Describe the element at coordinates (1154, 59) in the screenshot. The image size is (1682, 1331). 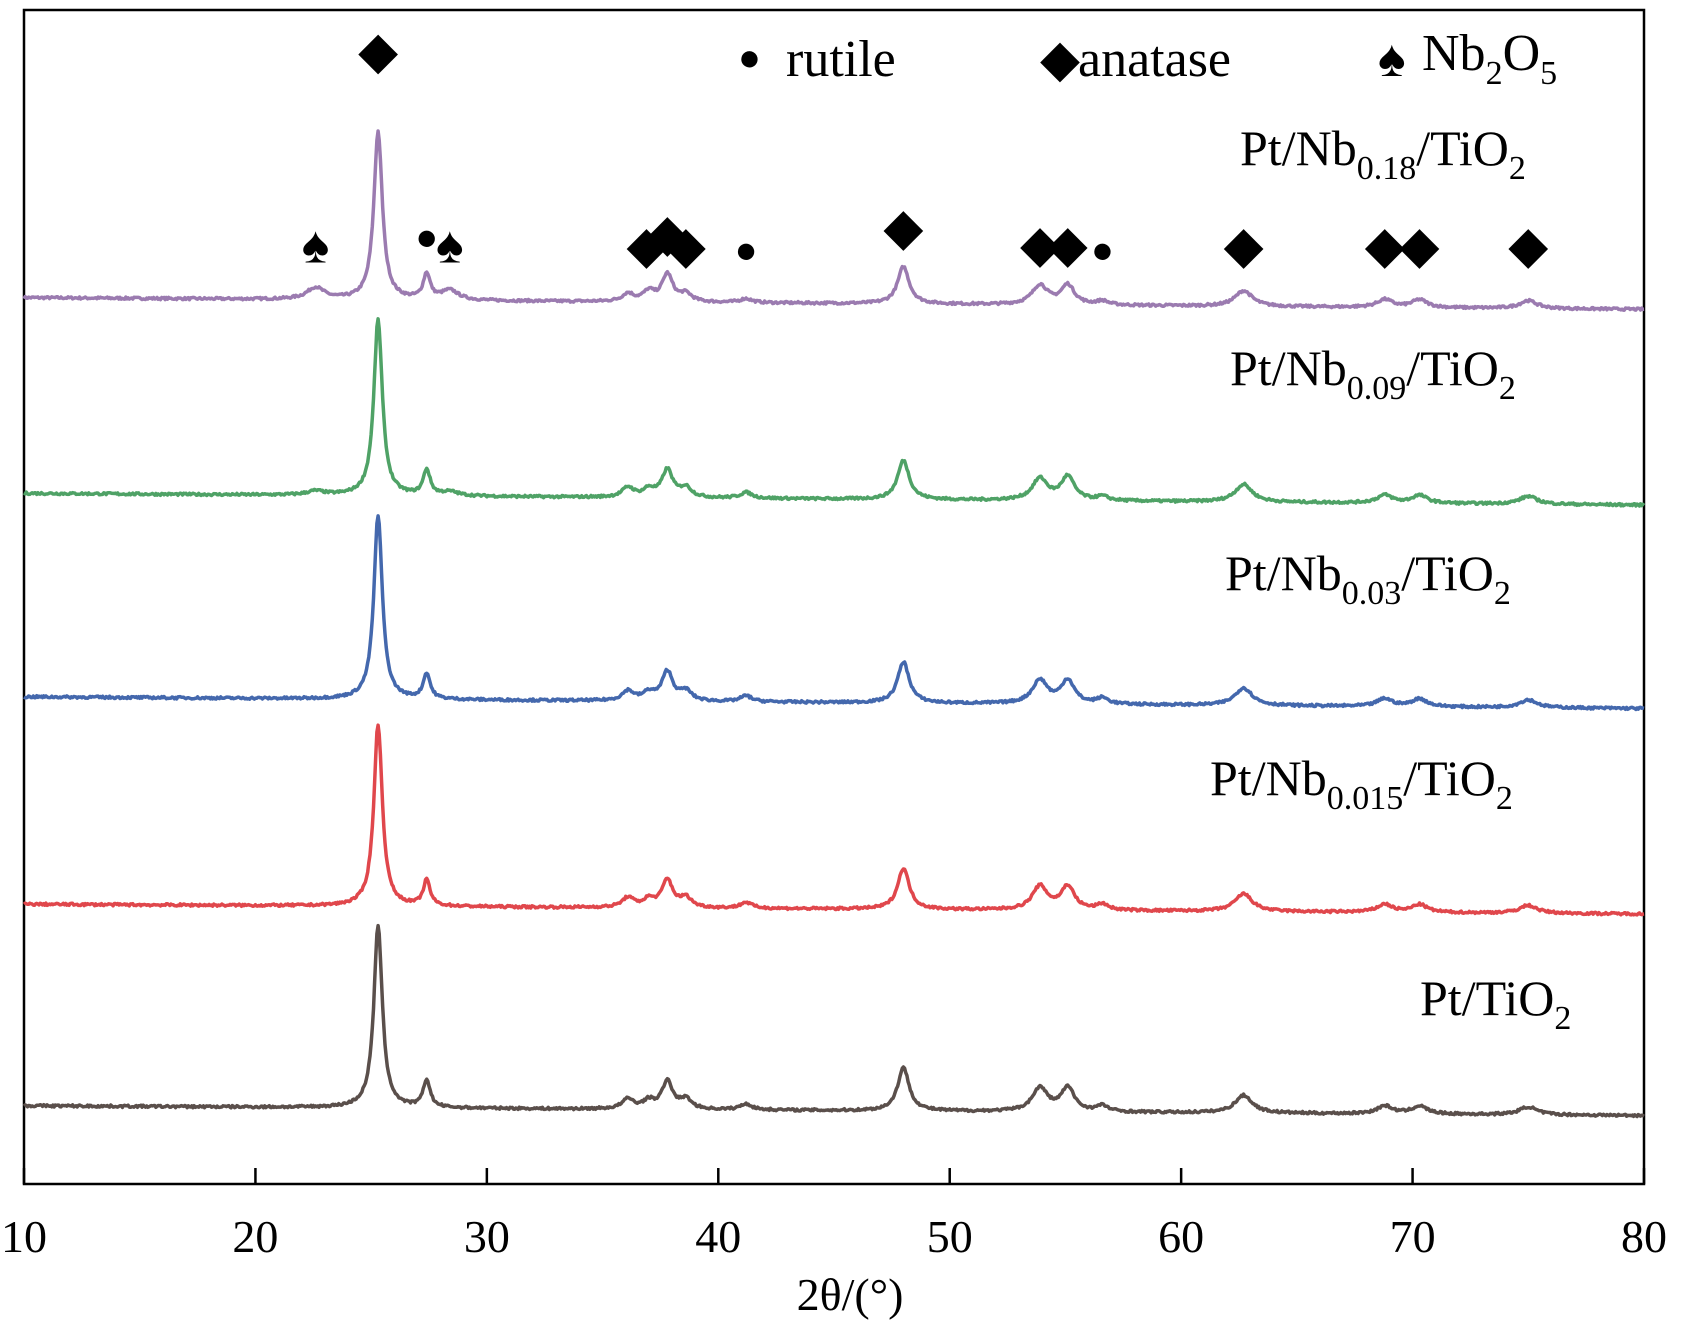
I see `legend-anatase-label: anatase` at that location.